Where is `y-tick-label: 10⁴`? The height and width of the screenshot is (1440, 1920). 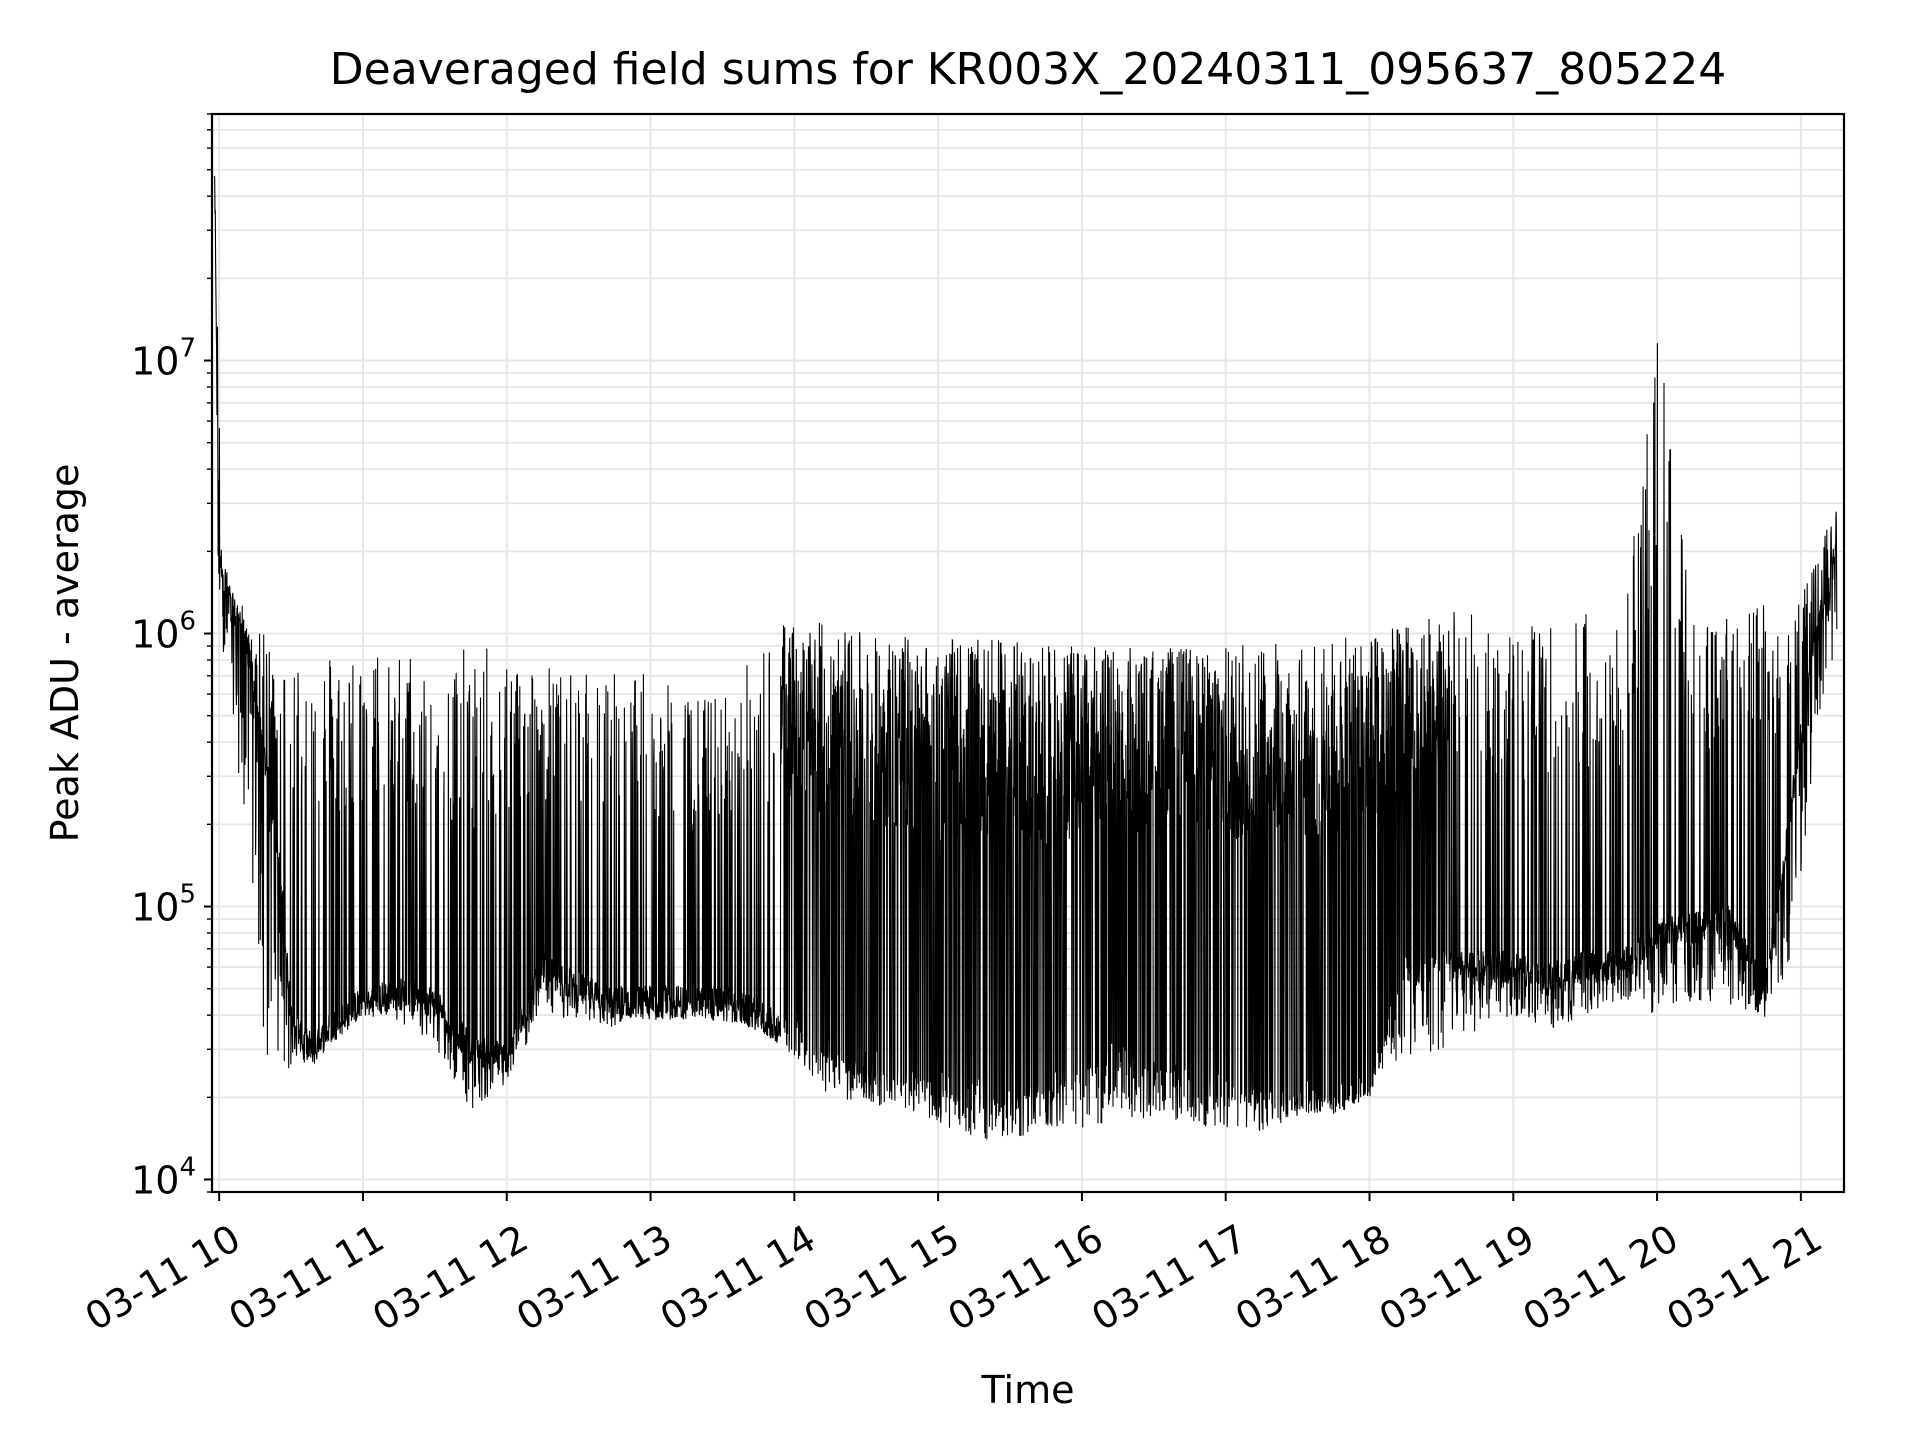 y-tick-label: 10⁴ is located at coordinates (163, 1178).